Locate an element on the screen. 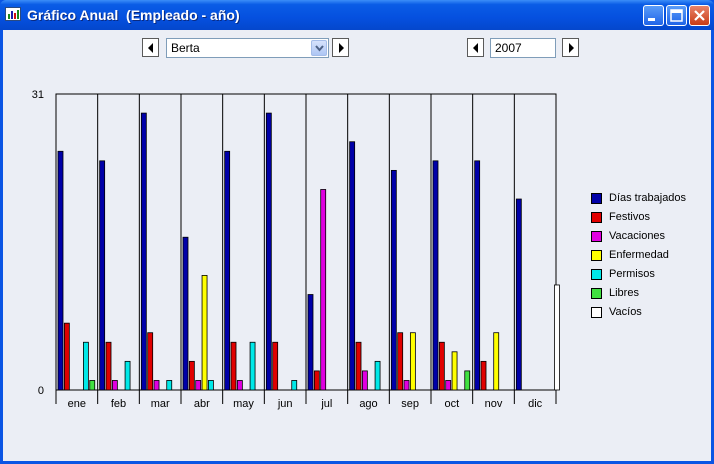 The width and height of the screenshot is (714, 464). bar-mar-Festivos is located at coordinates (150, 361).